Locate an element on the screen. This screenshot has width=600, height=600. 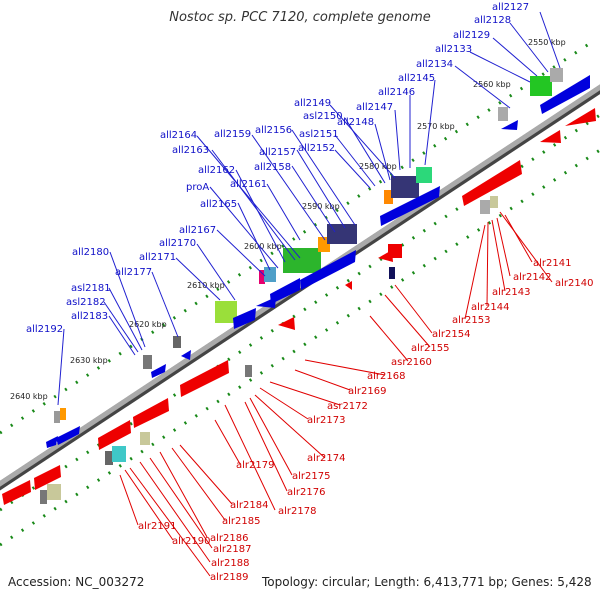
gene-label-bottom: asr2160 is located at coordinates (411, 362).